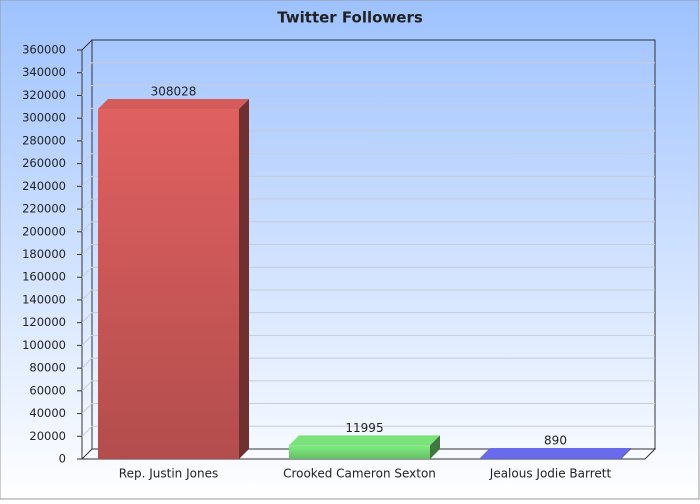 The height and width of the screenshot is (504, 700). Describe the element at coordinates (44, 345) in the screenshot. I see `y-tick-label: 100000` at that location.